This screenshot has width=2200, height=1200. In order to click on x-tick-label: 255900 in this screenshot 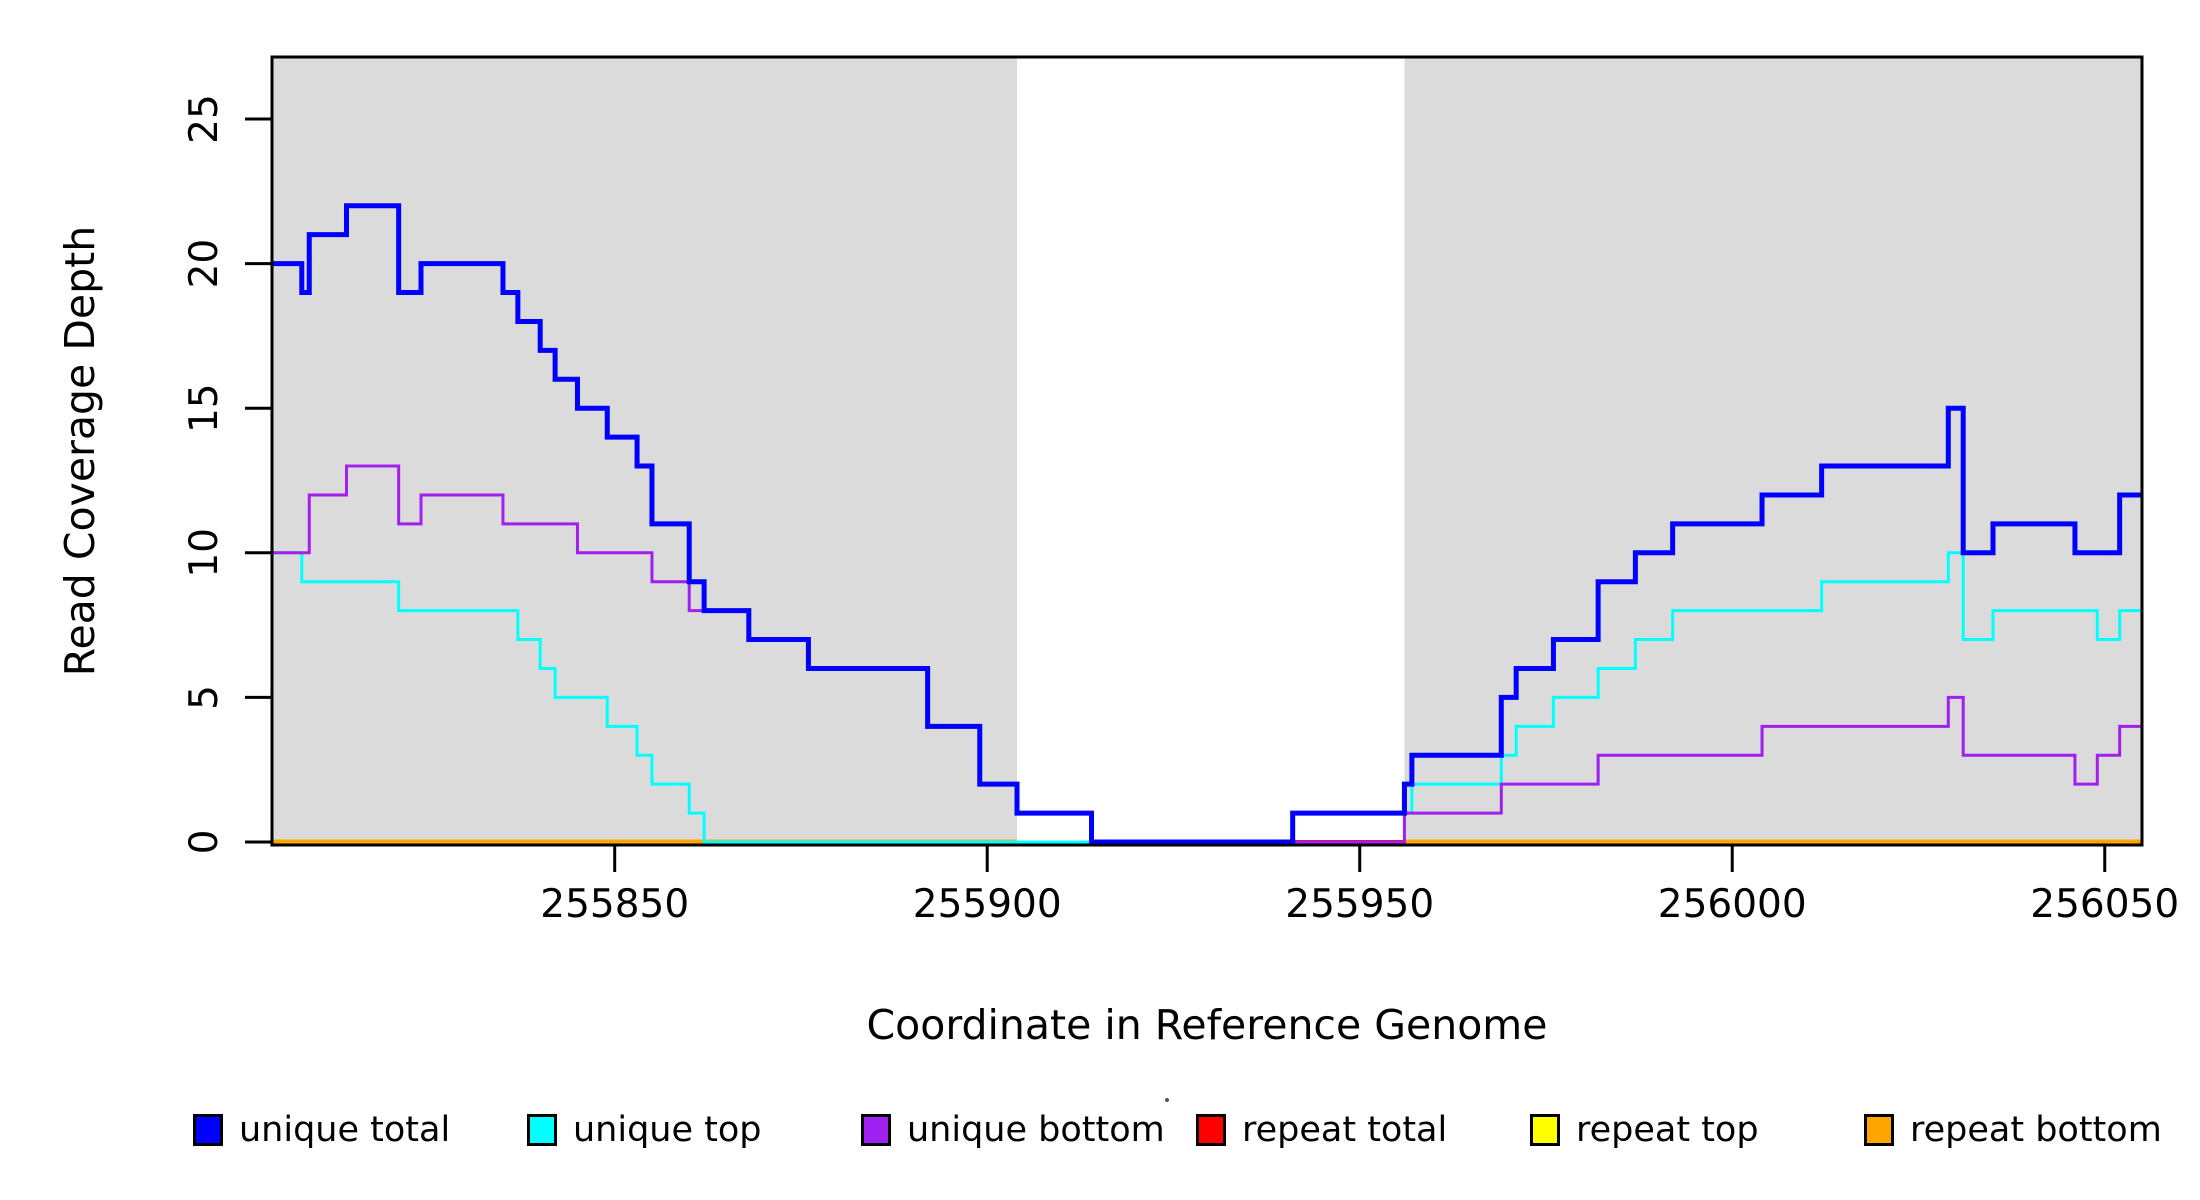, I will do `click(987, 904)`.